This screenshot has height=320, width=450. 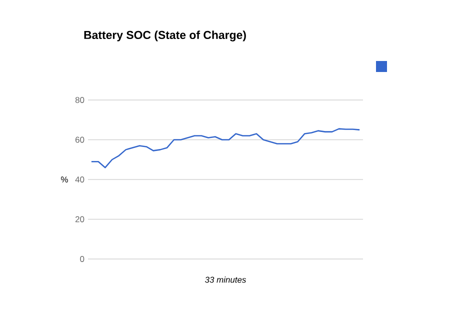 What do you see at coordinates (79, 100) in the screenshot?
I see `y-tick-label: 80` at bounding box center [79, 100].